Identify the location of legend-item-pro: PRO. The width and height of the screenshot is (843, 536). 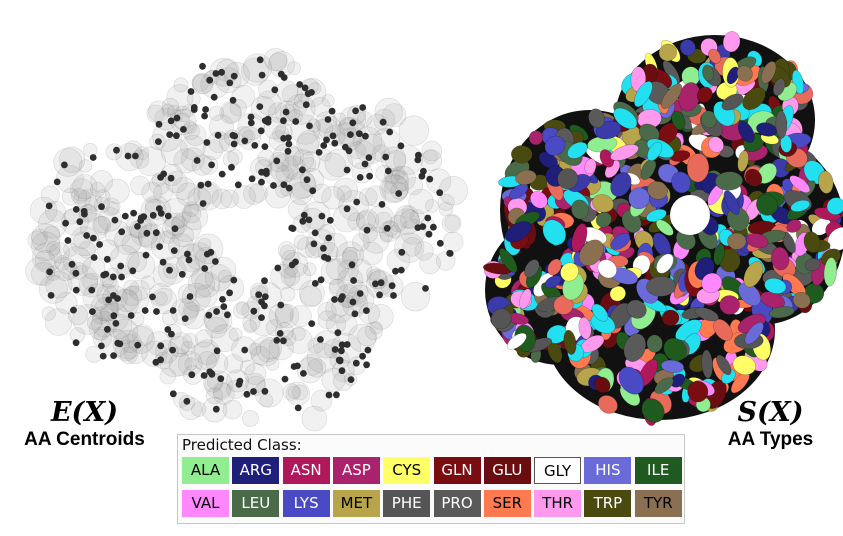
(457, 503).